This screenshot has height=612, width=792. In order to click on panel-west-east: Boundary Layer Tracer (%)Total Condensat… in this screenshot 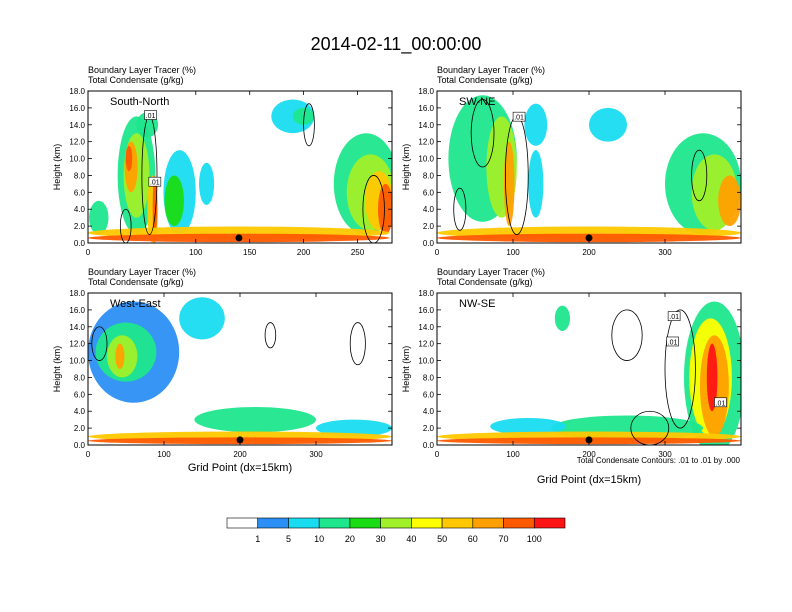, I will do `click(222, 370)`.